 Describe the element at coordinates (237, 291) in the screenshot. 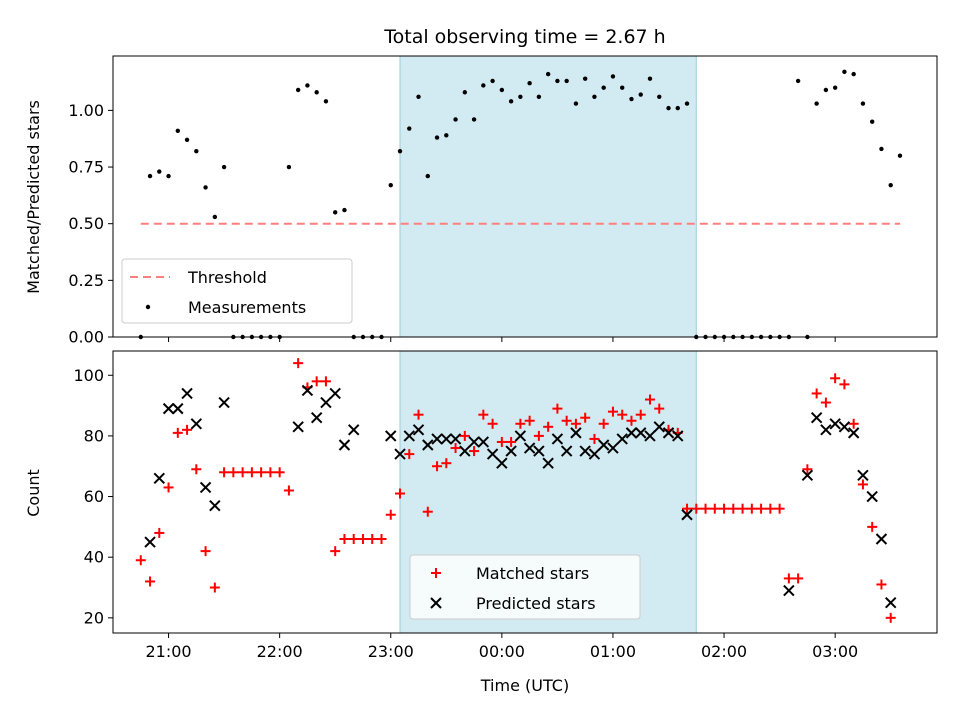

I see `ratio-panel-legend: Threshold Measurements` at that location.